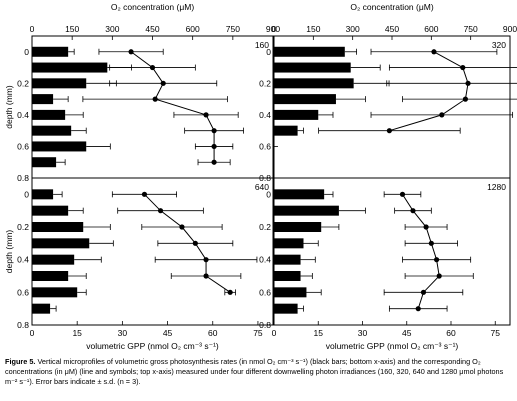  What do you see at coordinates (9, 252) in the screenshot?
I see `depth-axis-title: depth (mm)` at bounding box center [9, 252].